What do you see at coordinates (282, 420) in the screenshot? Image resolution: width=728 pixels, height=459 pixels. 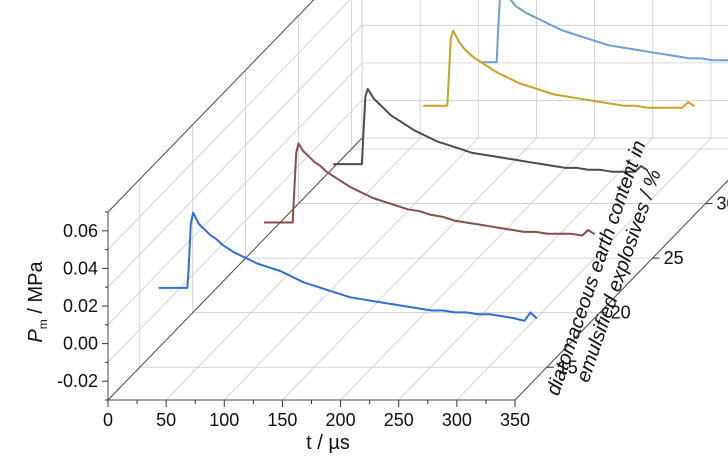 I see `x-tick-label: 150` at bounding box center [282, 420].